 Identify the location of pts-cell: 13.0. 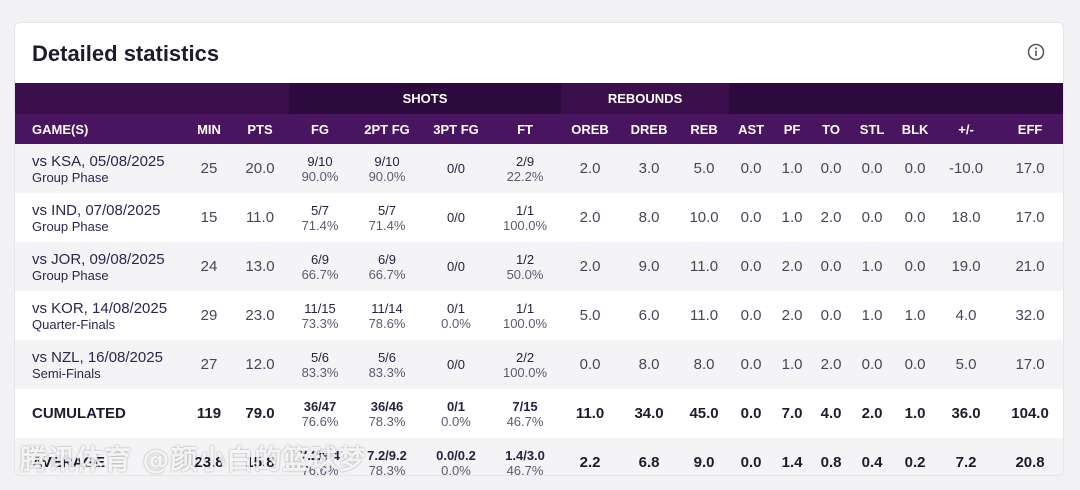
(260, 266).